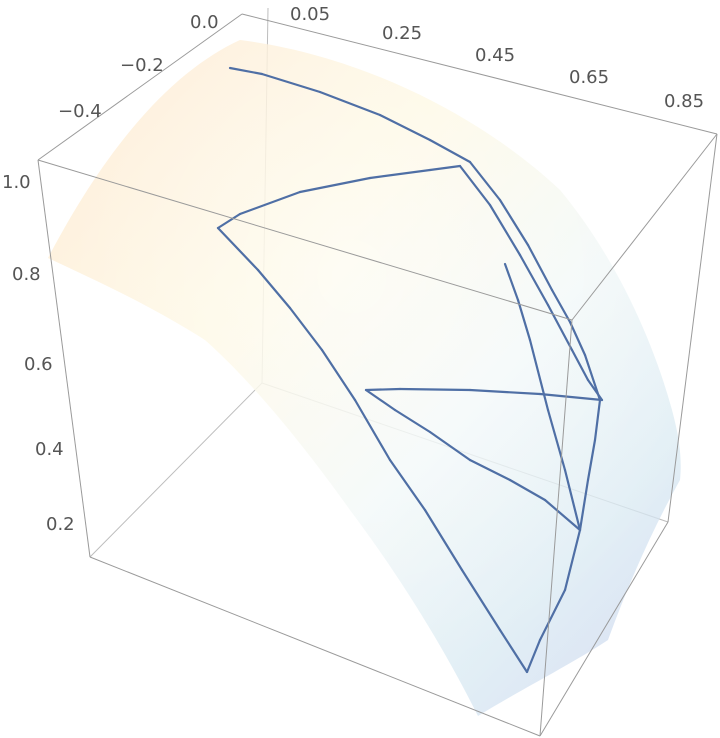  I want to click on z-tick-label: 1.0, so click(16, 182).